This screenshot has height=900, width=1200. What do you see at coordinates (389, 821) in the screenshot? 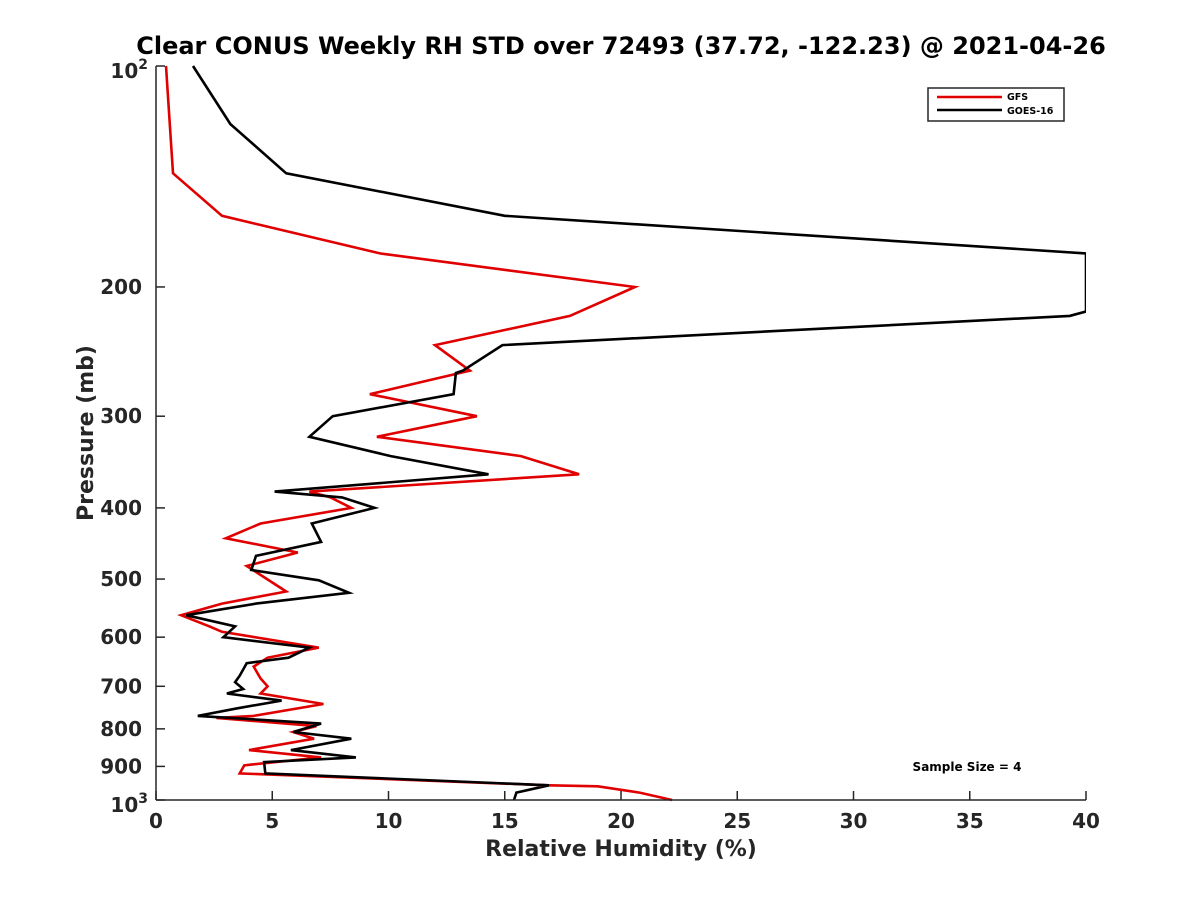
I see `x-tick-label: 10` at bounding box center [389, 821].